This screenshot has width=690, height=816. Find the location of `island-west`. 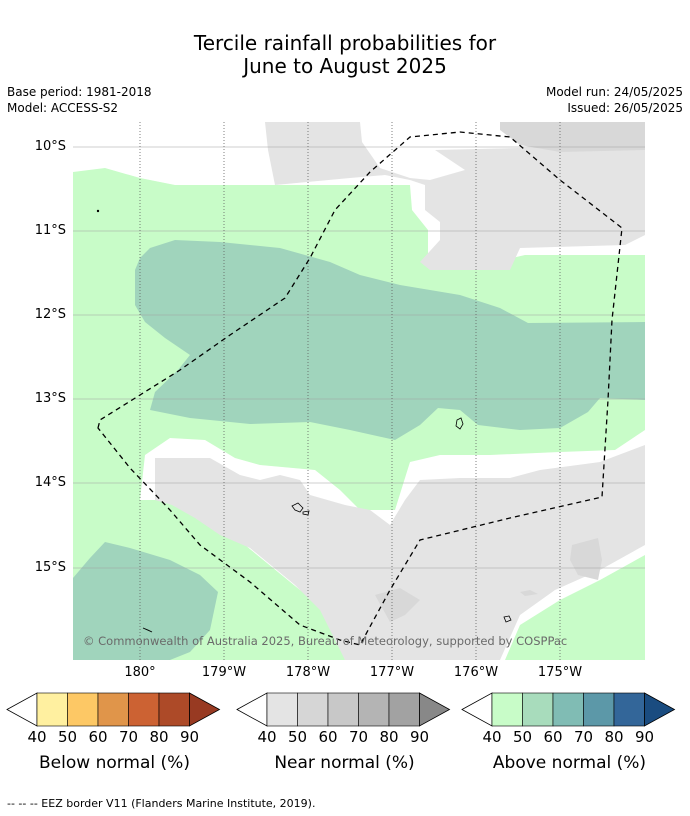

island-west is located at coordinates (147, 630).